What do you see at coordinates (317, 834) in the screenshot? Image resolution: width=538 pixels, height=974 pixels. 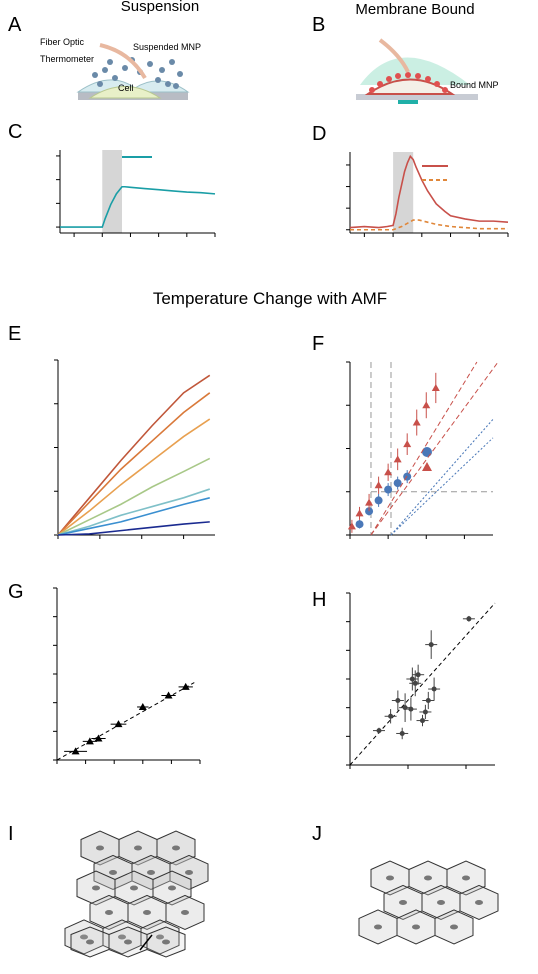 I see `panel-letter-j: J` at bounding box center [317, 834].